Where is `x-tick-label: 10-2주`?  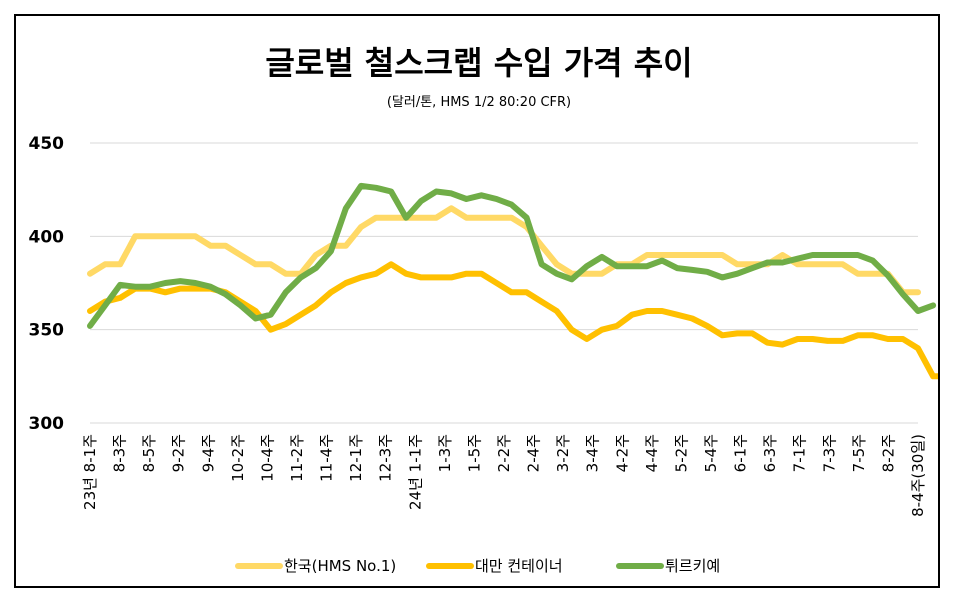 x-tick-label: 10-2주 is located at coordinates (238, 458).